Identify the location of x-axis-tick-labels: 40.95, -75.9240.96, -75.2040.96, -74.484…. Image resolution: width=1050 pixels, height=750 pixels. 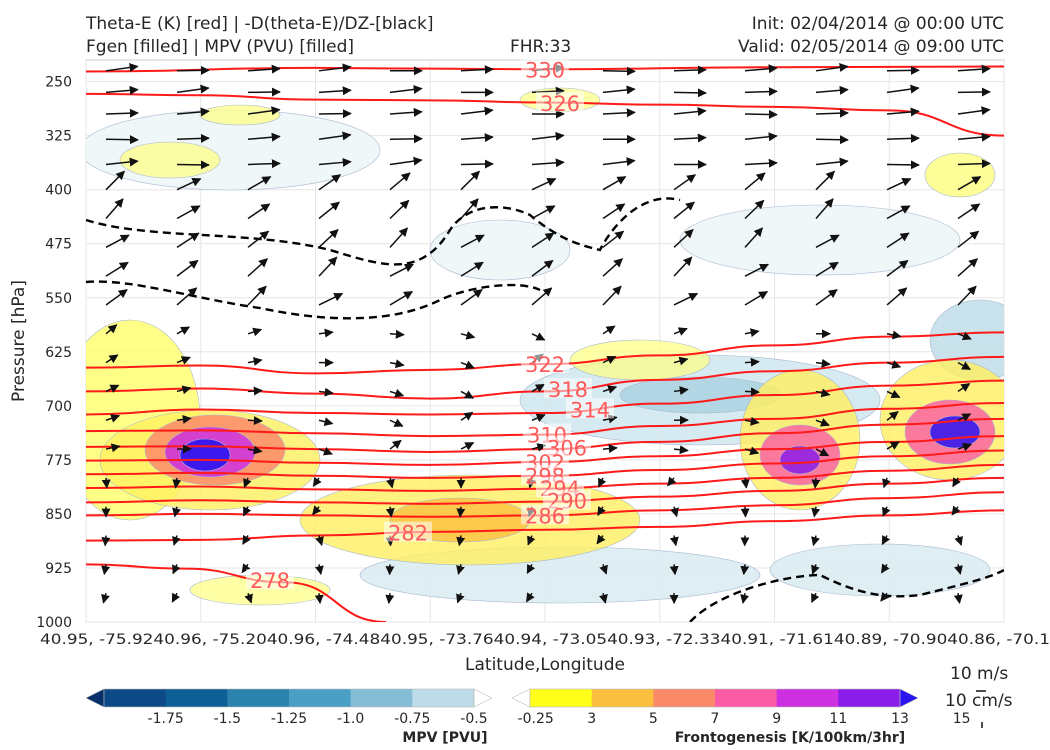
(545, 640).